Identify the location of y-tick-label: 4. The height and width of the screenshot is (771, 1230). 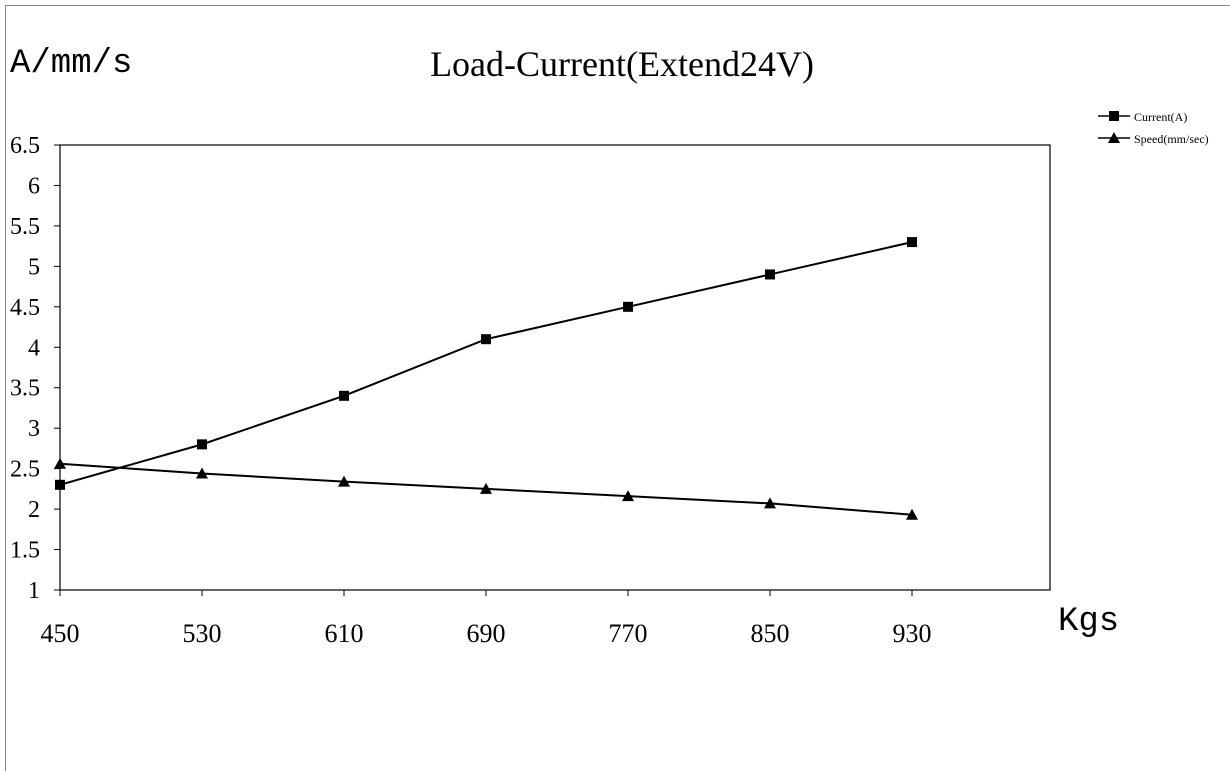
(34, 348).